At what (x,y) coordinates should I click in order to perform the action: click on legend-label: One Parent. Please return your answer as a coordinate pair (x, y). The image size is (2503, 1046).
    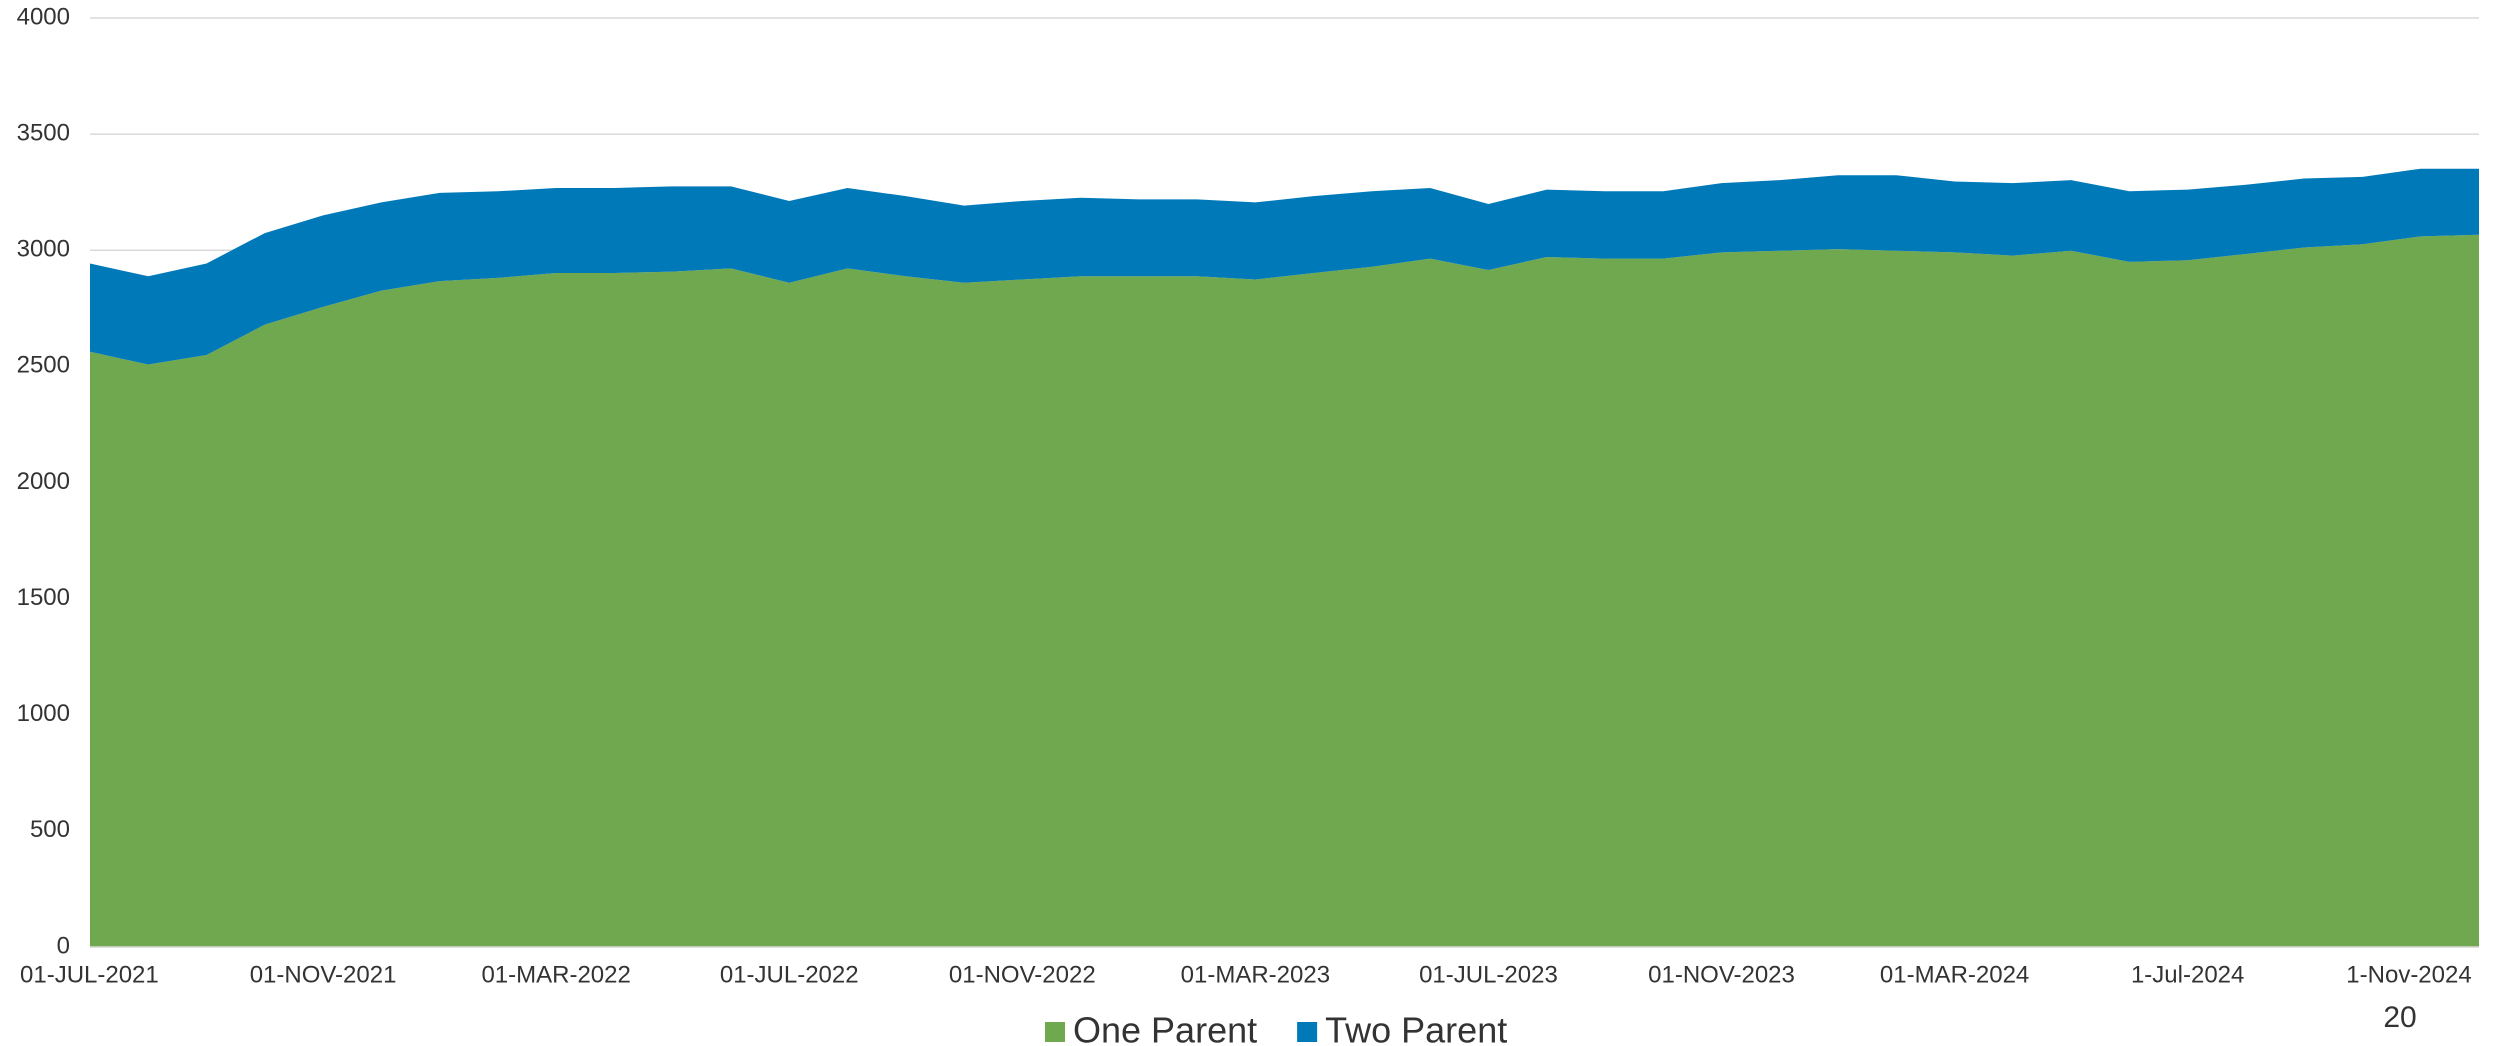
    Looking at the image, I should click on (1165, 1028).